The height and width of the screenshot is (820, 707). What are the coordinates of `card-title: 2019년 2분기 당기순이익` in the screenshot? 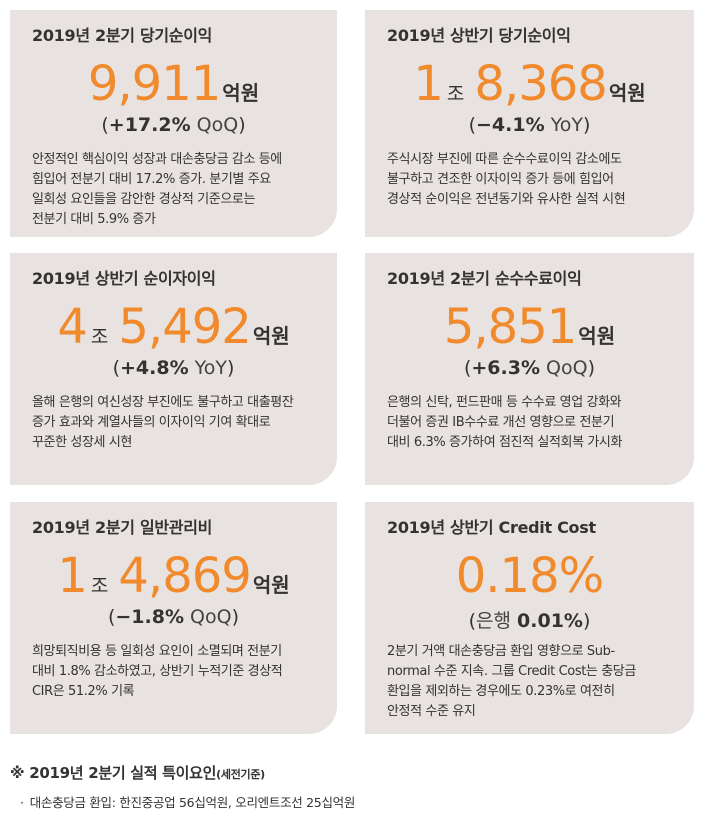 It's located at (122, 35).